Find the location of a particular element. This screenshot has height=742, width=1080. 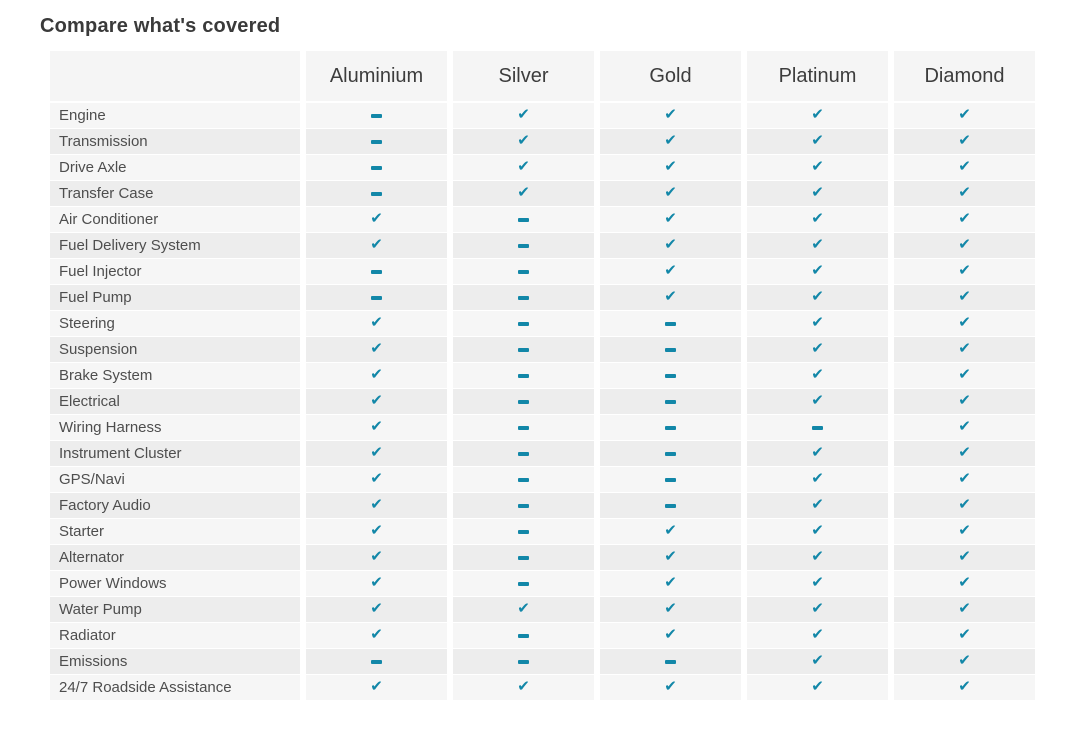

row-label: Instrument Cluster is located at coordinates (175, 453).